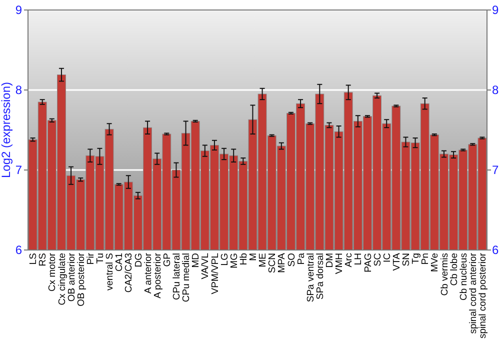  What do you see at coordinates (18, 10) in the screenshot?
I see `y-tick-label: 9` at bounding box center [18, 10].